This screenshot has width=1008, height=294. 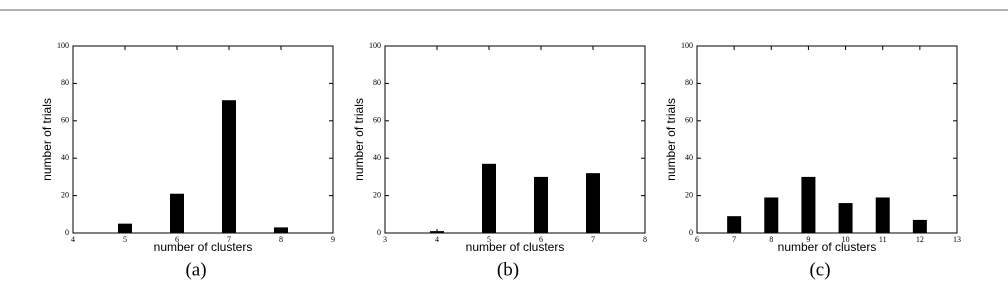 I want to click on caption: (b), so click(x=508, y=269).